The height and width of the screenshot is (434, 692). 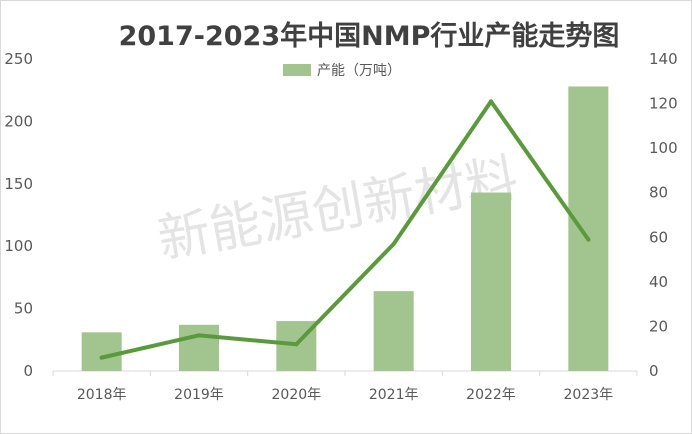 I want to click on x-tick-label-0: 2018年, so click(x=102, y=395).